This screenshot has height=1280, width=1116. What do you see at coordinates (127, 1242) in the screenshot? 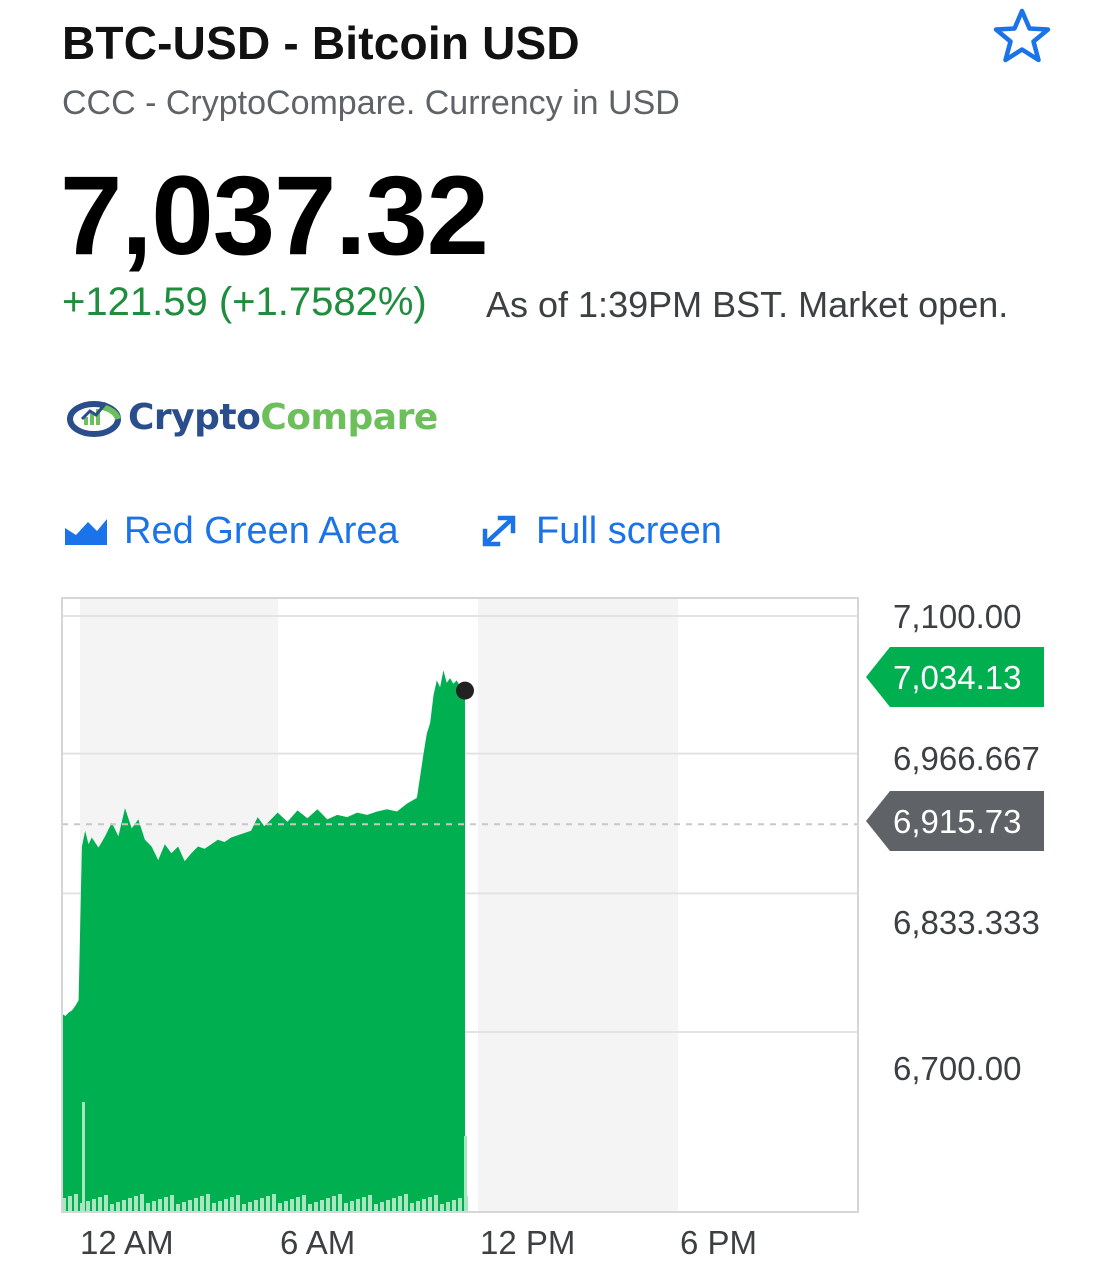
I see `x-tick-label: 12 AM` at bounding box center [127, 1242].